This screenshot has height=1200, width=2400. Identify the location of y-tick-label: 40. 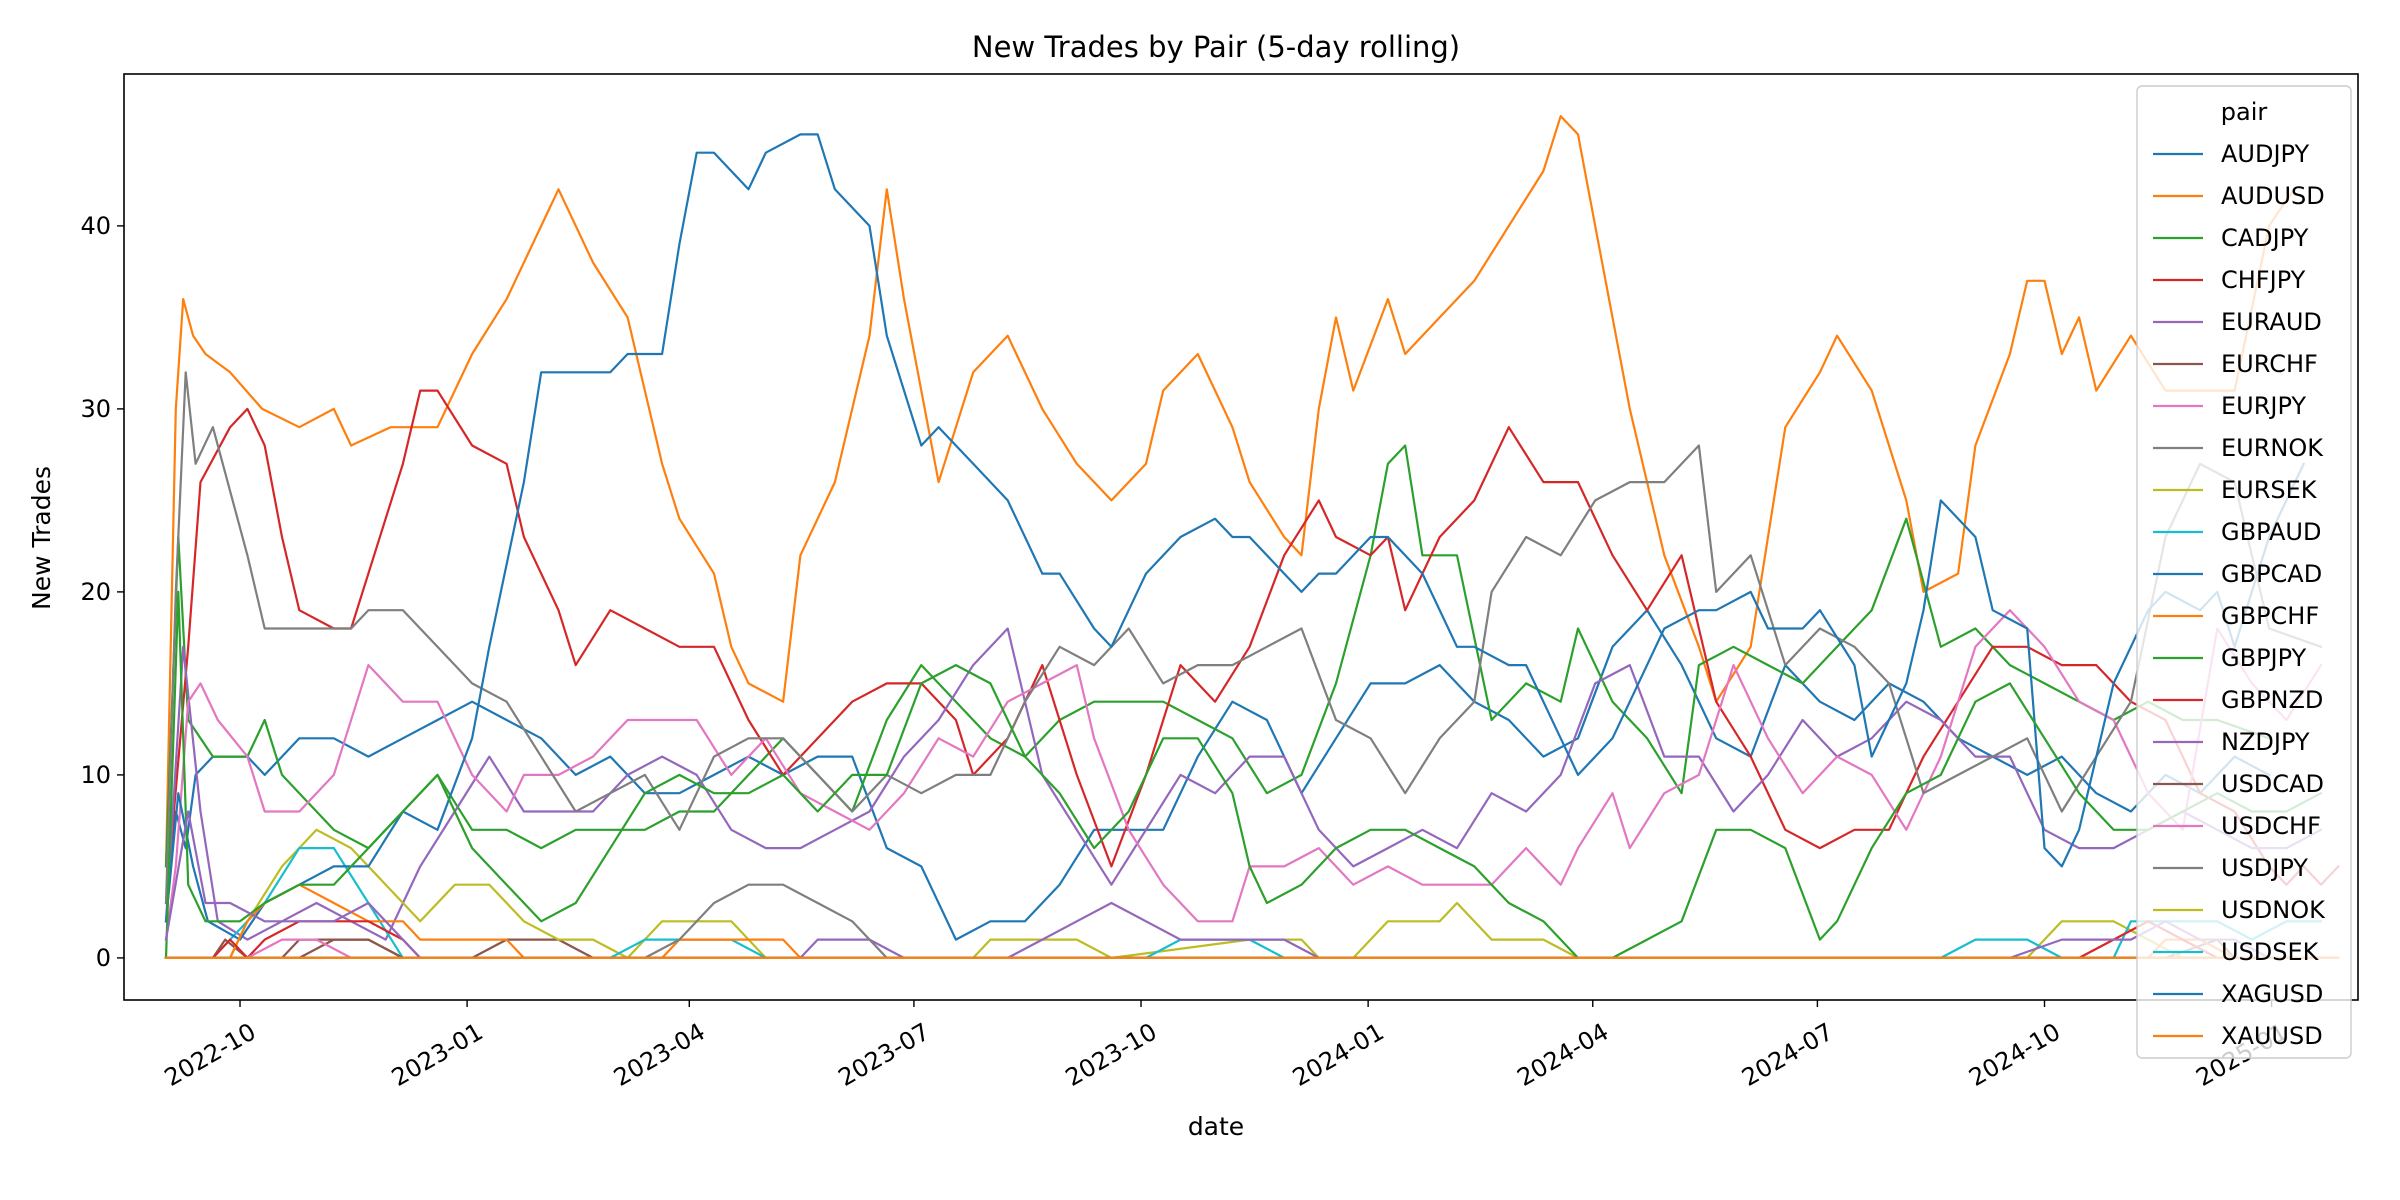
(95, 226).